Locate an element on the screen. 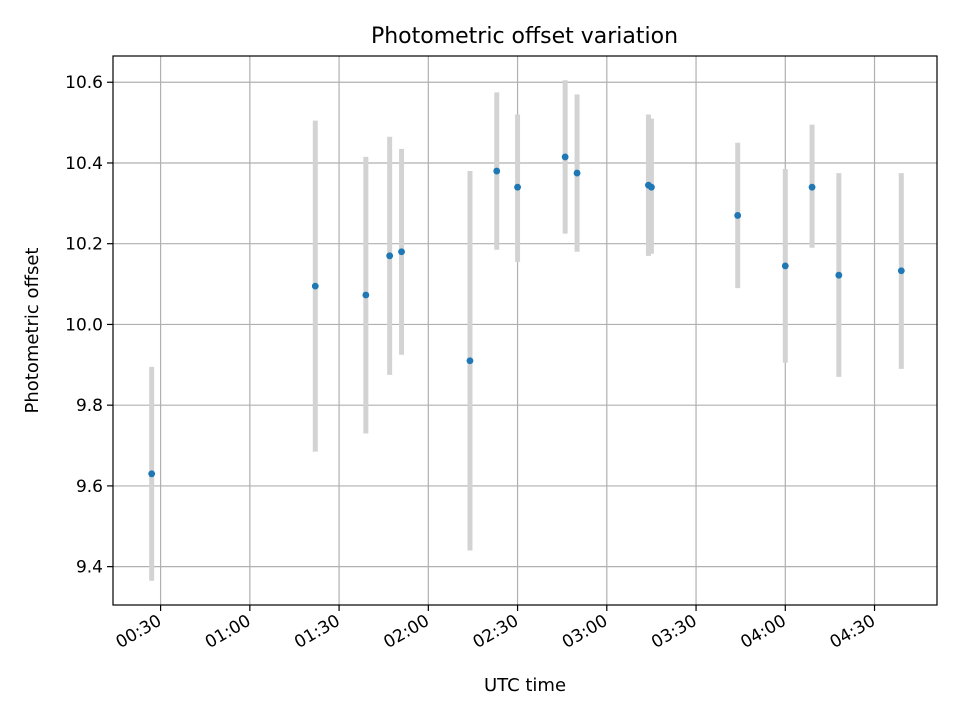 This screenshot has width=960, height=720. y-tick-label: 10.4 is located at coordinates (84, 164).